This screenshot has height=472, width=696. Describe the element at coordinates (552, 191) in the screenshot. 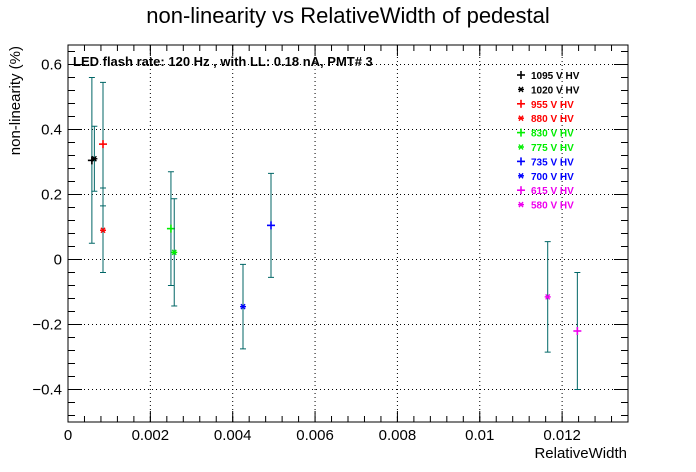

I see `legend-label: 615 V HV` at that location.